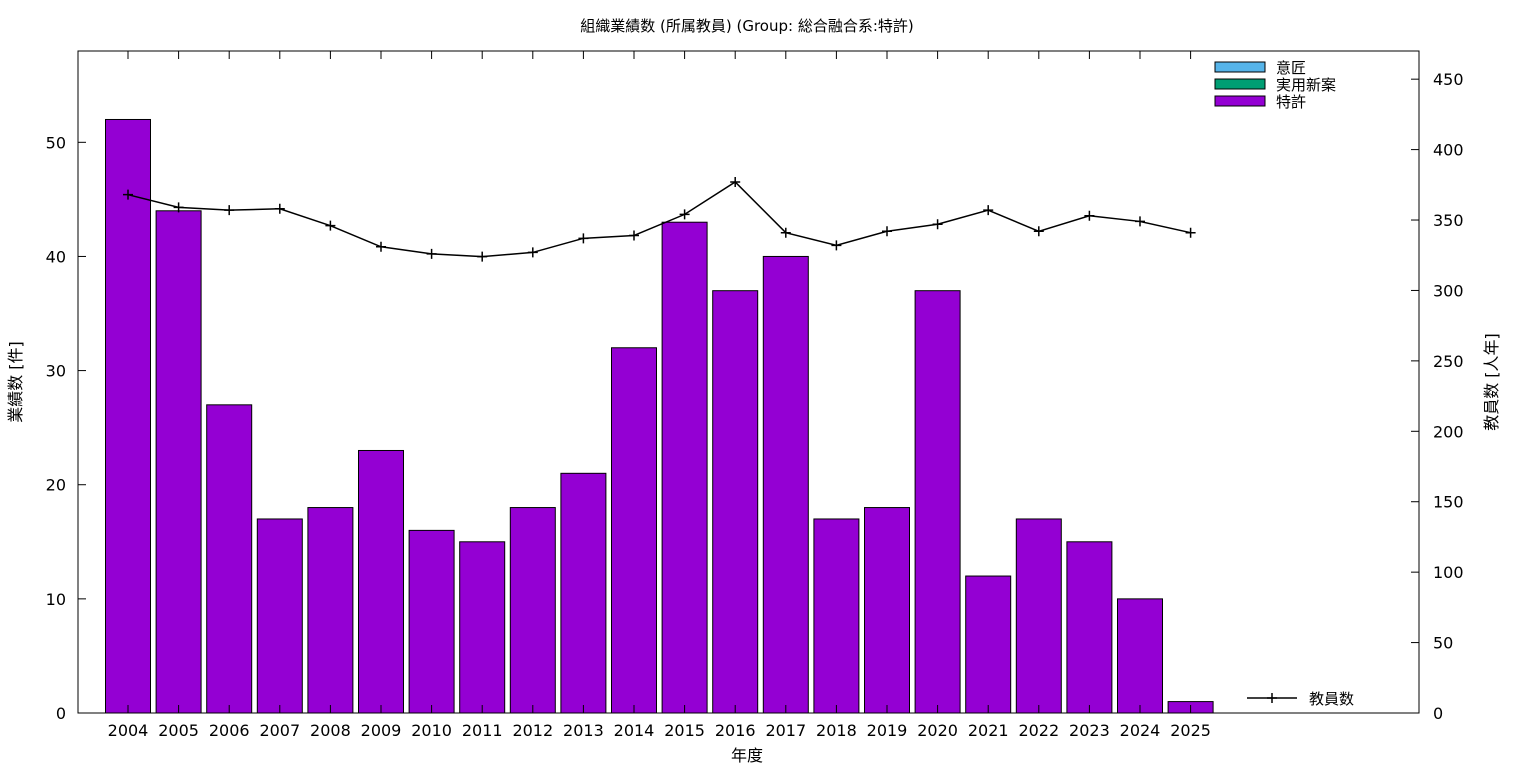 This screenshot has width=1536, height=772. Describe the element at coordinates (1089, 627) in the screenshot. I see `bar-特許-2023` at that location.